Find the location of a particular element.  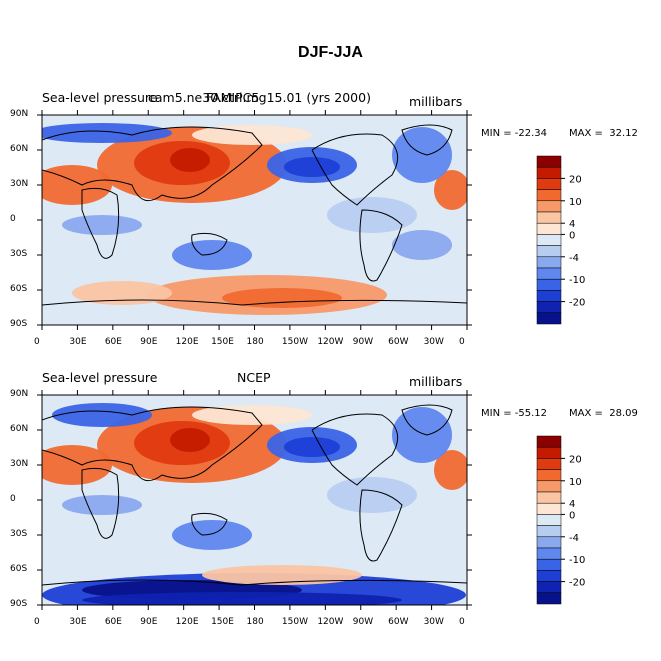

panel-source-label: FAMIPC5 is located at coordinates (233, 97).